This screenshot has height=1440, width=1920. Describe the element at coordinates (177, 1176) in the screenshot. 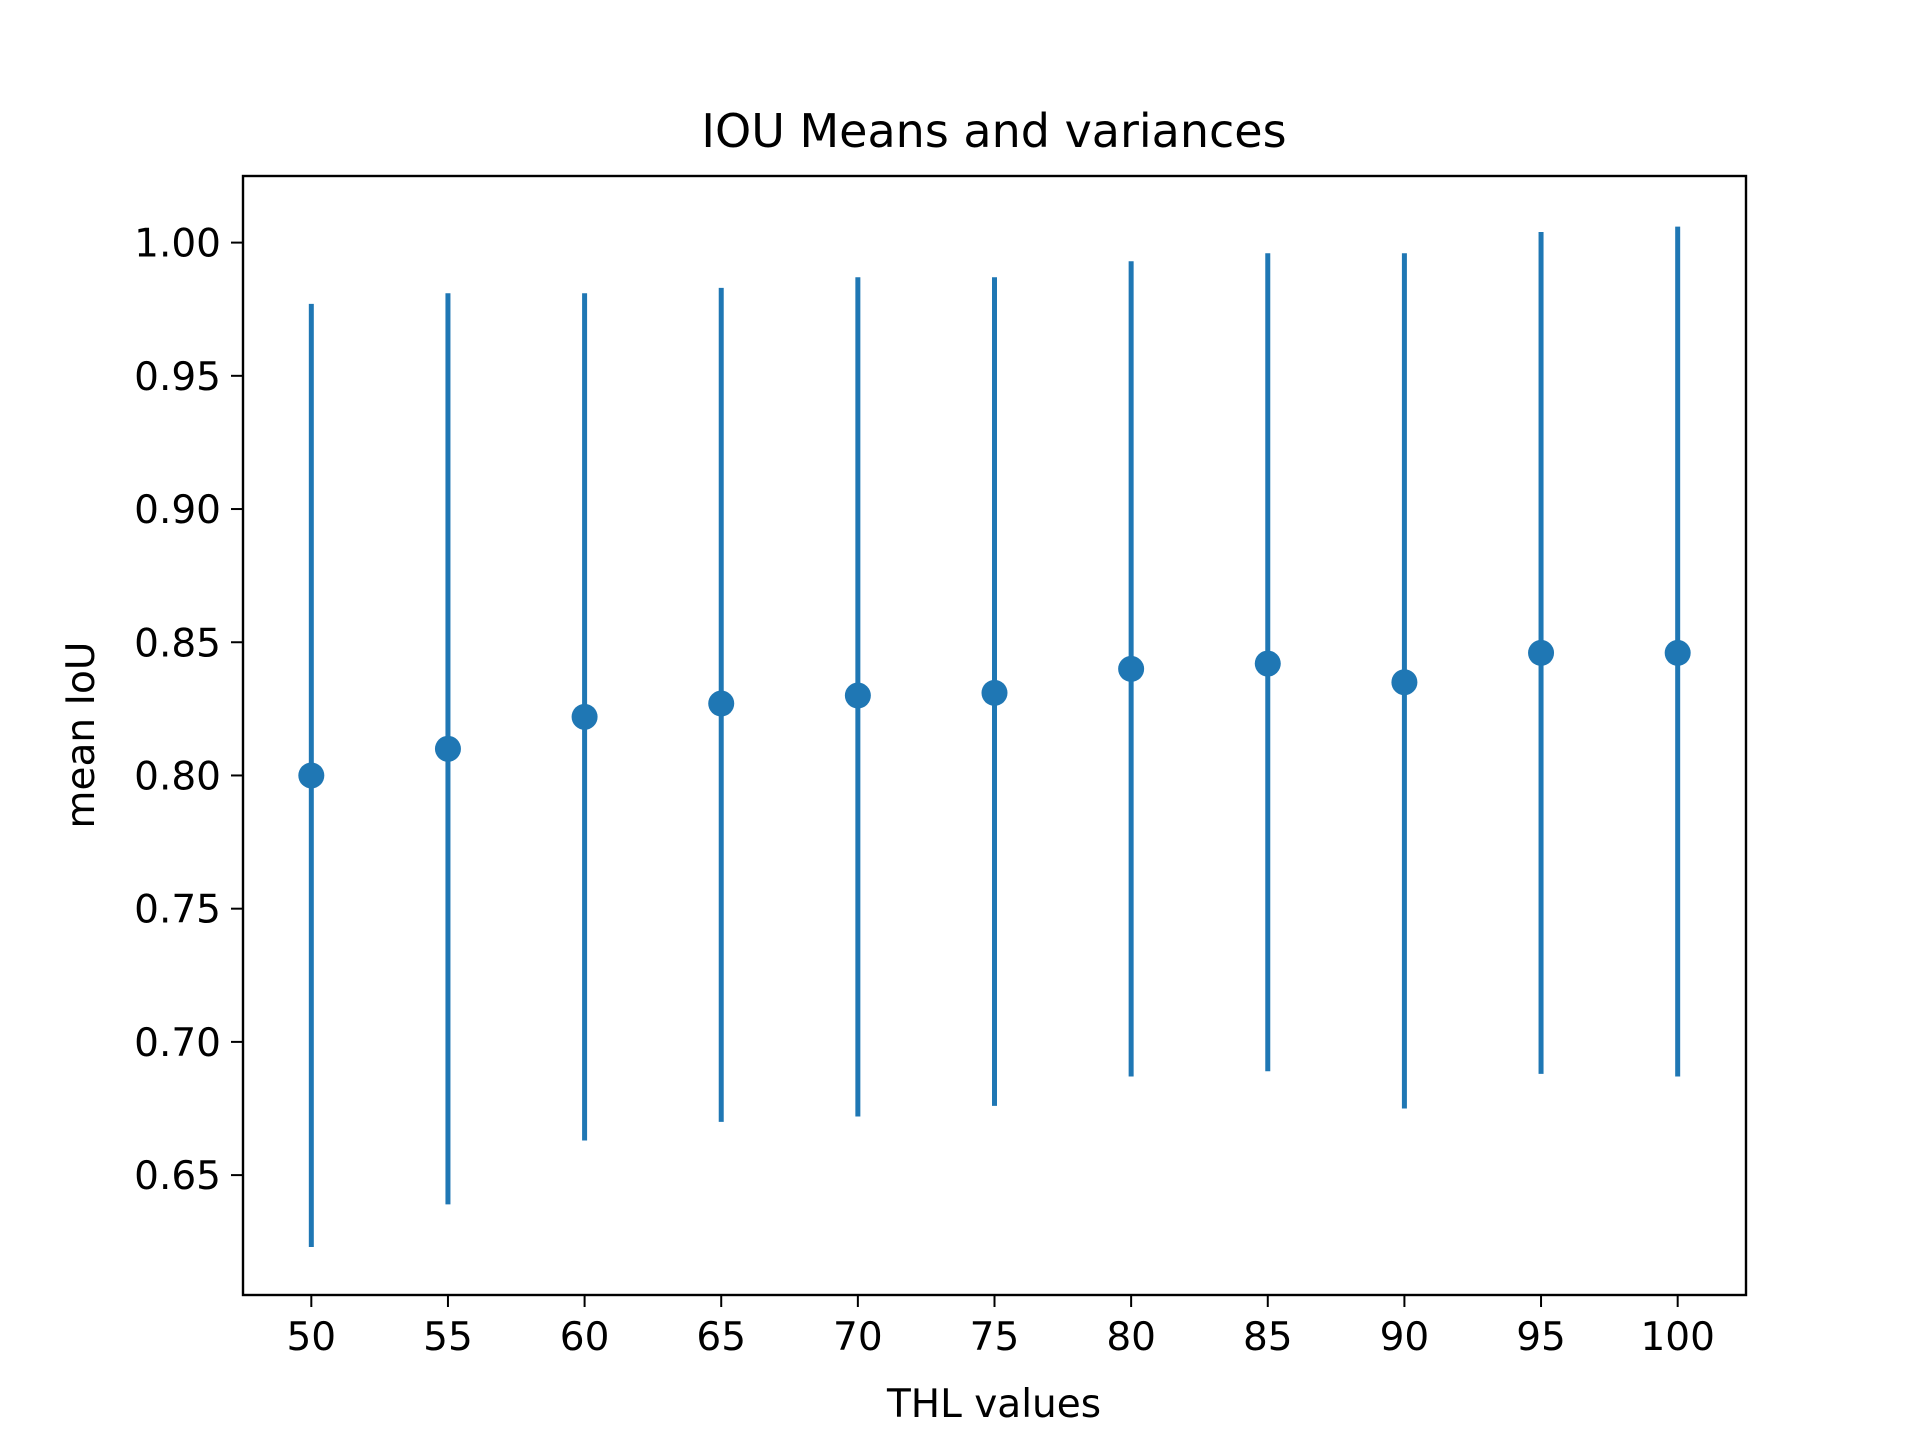

I see `y-tick-label-0.65: 0.65` at that location.